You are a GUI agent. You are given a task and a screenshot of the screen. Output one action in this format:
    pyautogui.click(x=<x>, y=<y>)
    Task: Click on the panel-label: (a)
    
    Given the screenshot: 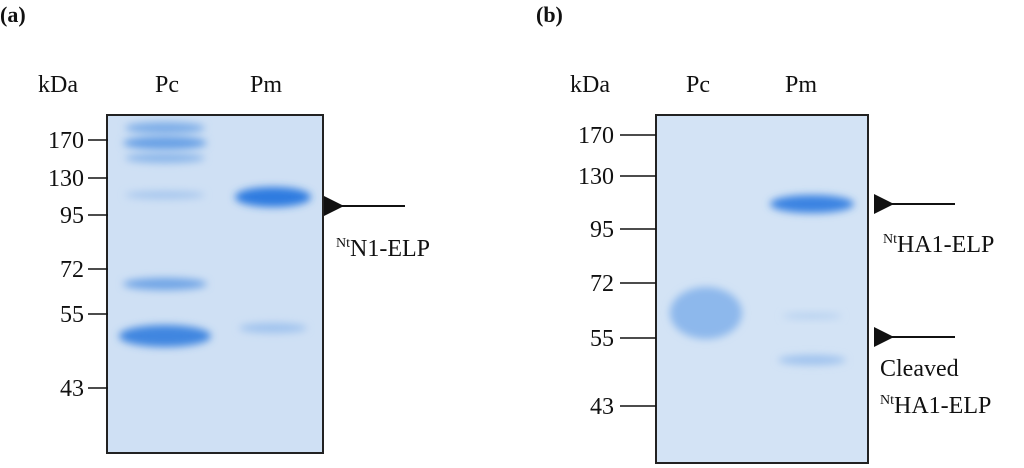 What is the action you would take?
    pyautogui.click(x=13, y=14)
    